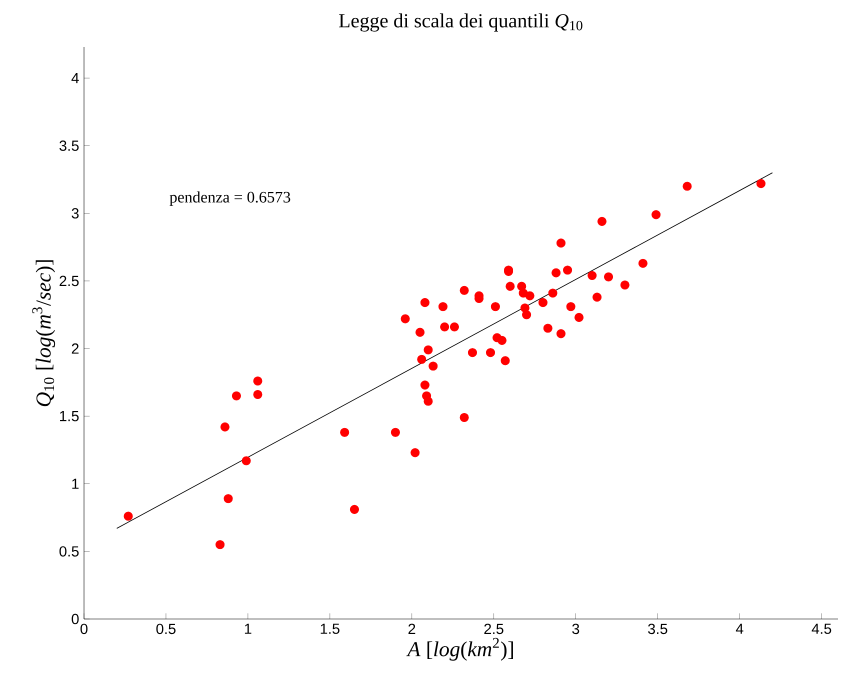 This screenshot has height=677, width=841. Describe the element at coordinates (166, 629) in the screenshot. I see `x-tick-label: 0.5` at that location.